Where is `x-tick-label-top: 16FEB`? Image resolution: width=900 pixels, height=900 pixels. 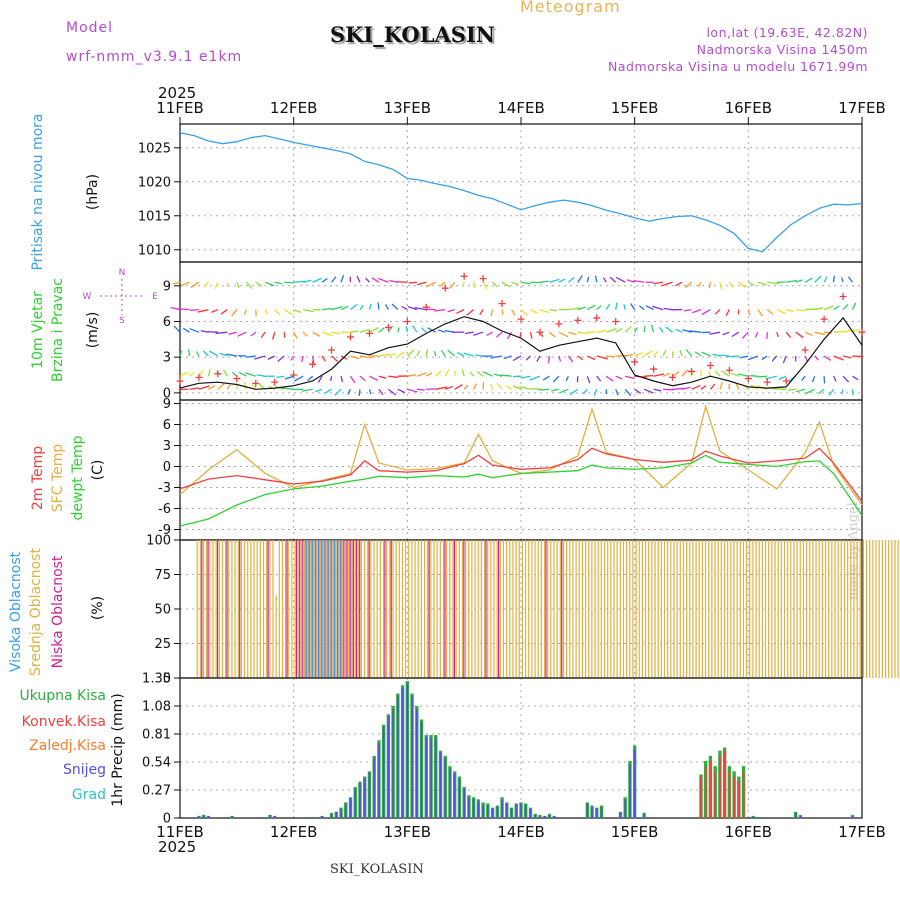 x-tick-label-top: 16FEB is located at coordinates (748, 108).